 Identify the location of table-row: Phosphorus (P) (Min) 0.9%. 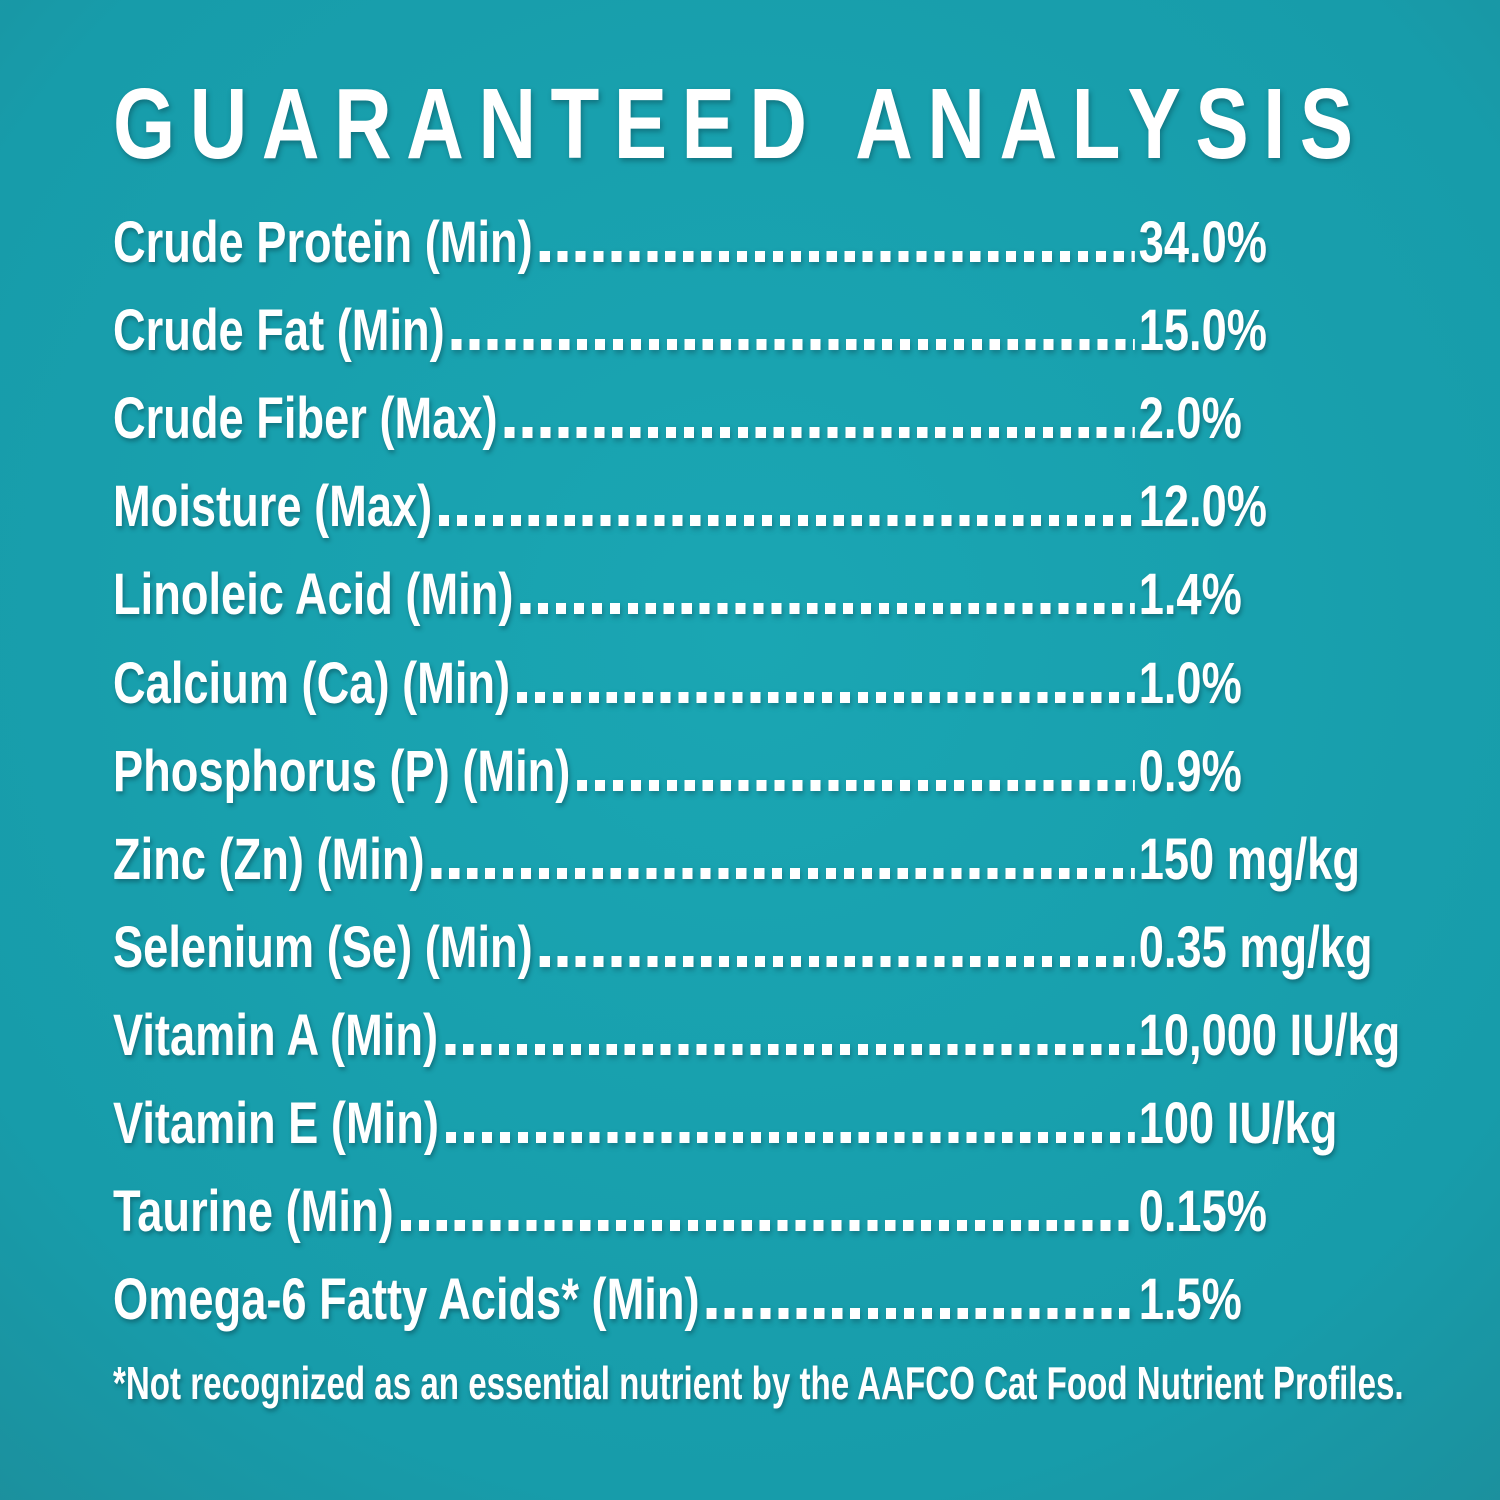
(677, 771).